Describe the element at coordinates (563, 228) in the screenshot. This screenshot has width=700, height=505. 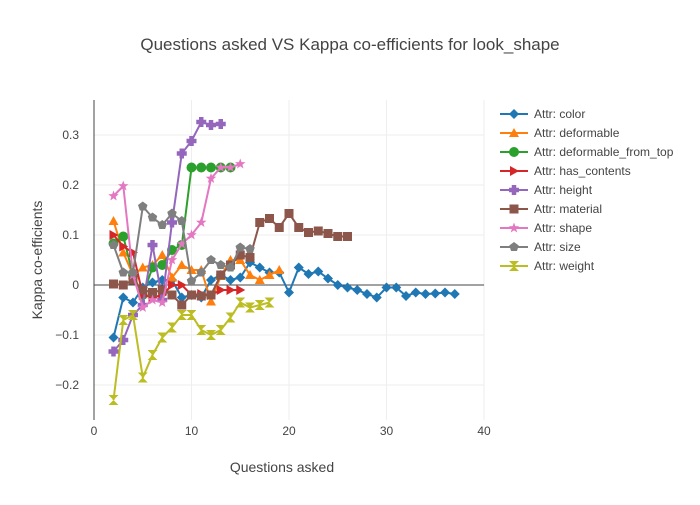
I see `legend-label: Attr: shape` at that location.